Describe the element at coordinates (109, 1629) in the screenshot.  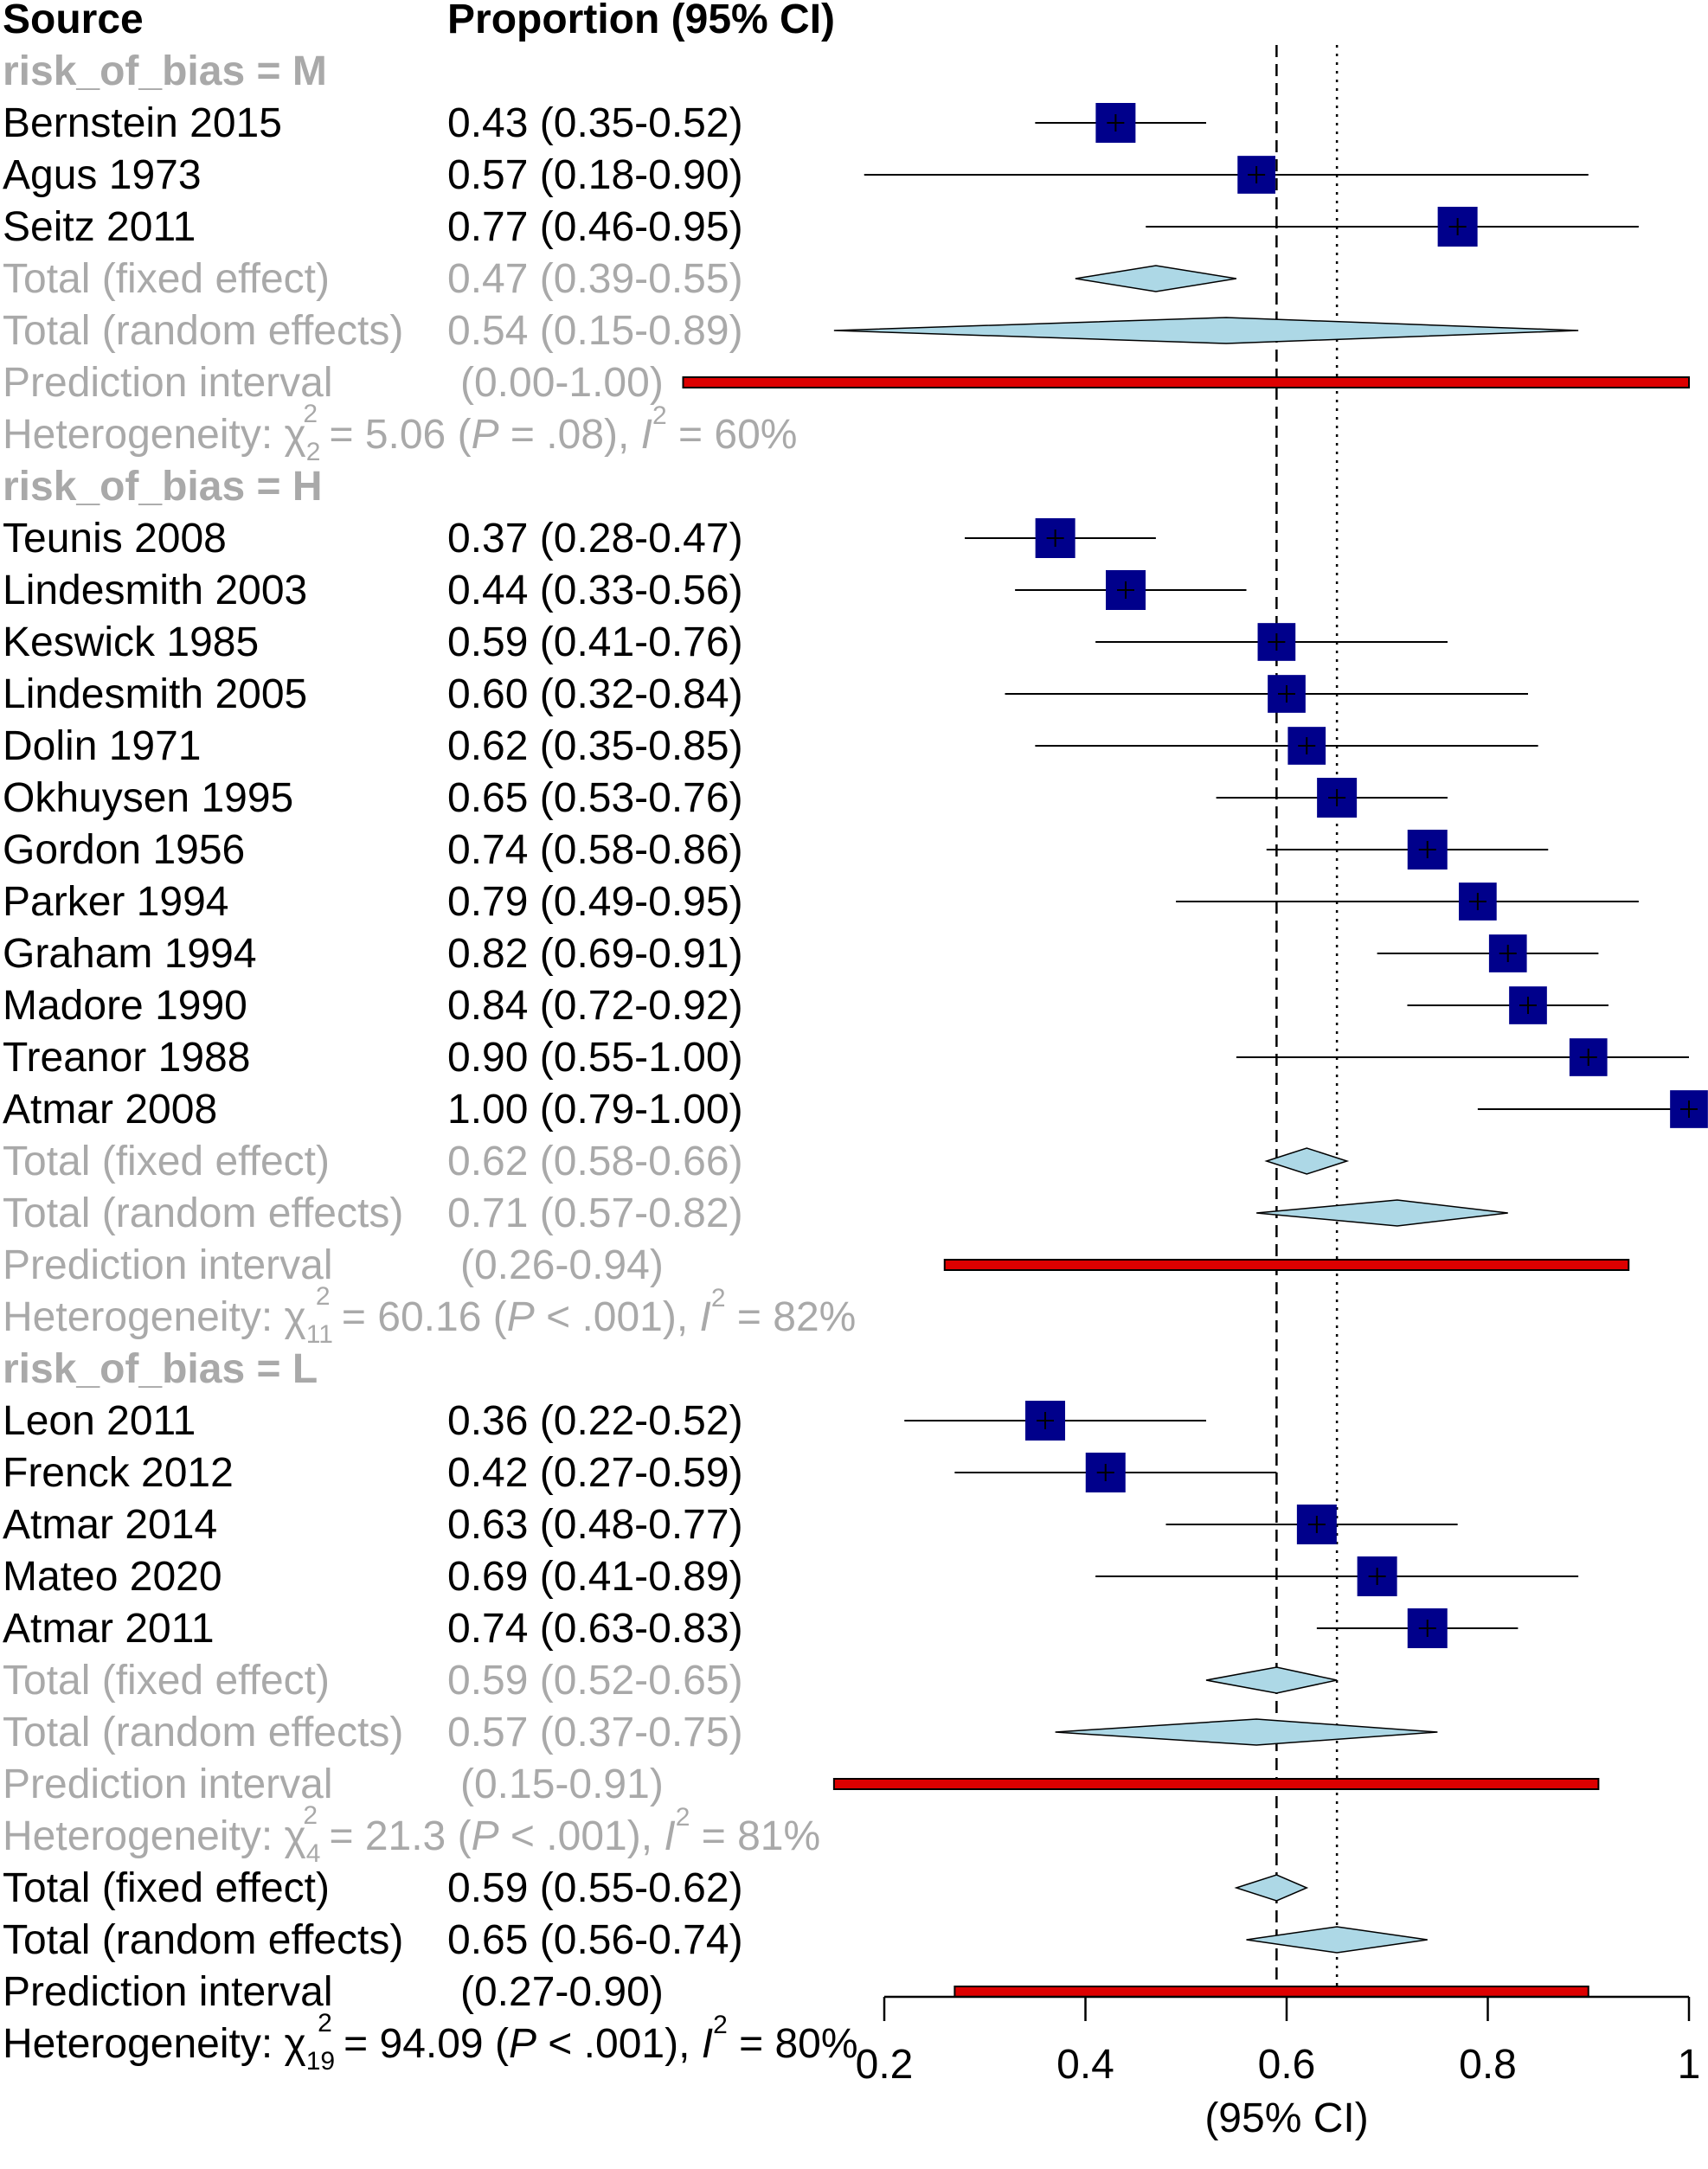
I see `study-name: Atmar 2011` at that location.